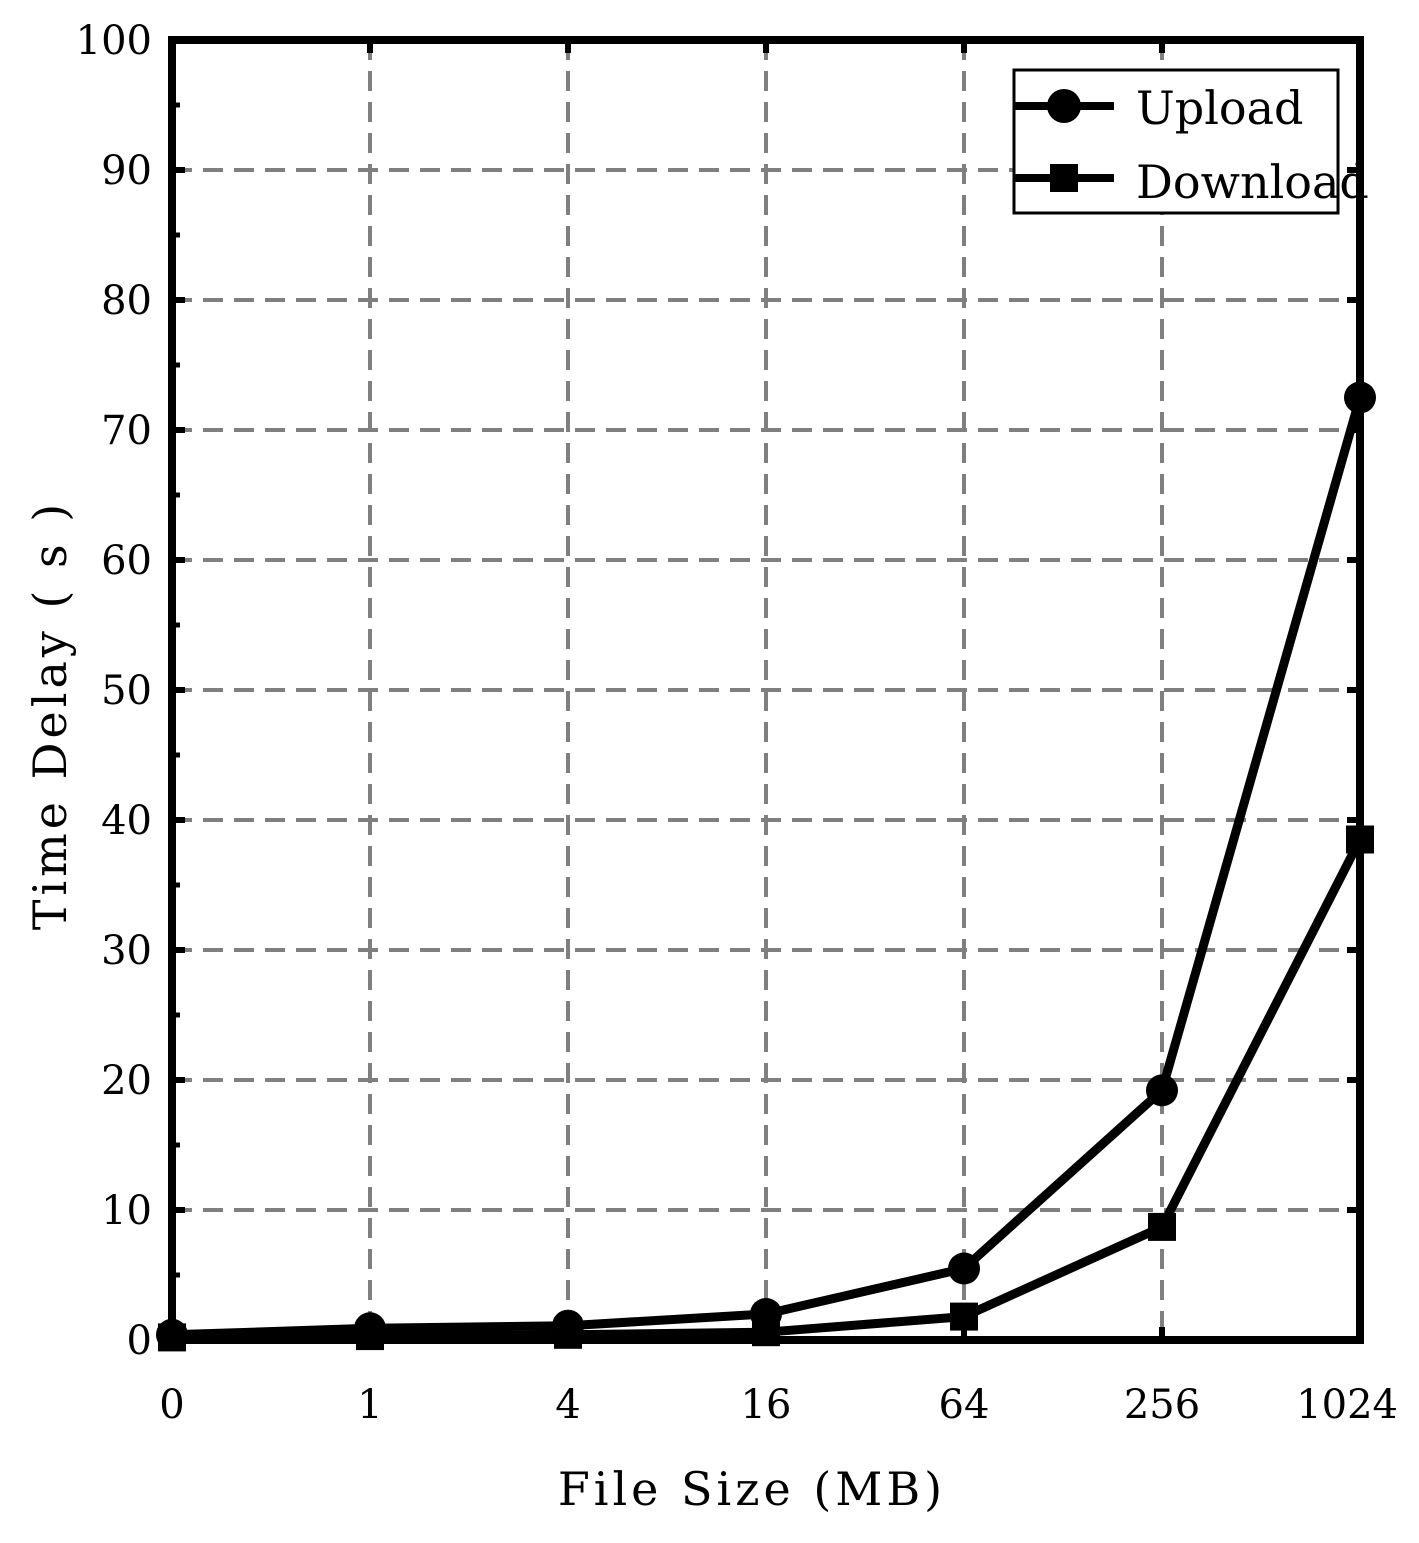  I want to click on legend-upload-label: Upload, so click(1220, 108).